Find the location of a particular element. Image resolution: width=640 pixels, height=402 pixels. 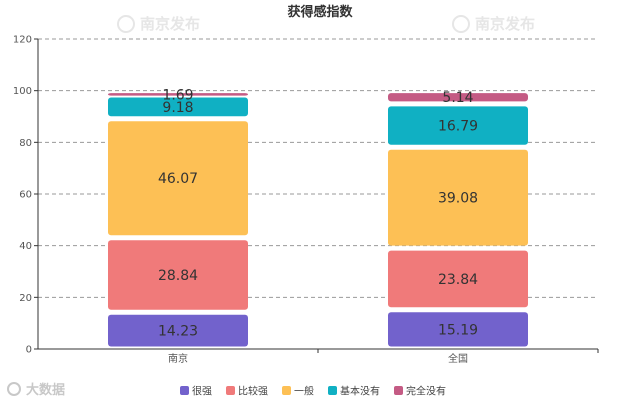

data-label: 15.19 is located at coordinates (458, 330).